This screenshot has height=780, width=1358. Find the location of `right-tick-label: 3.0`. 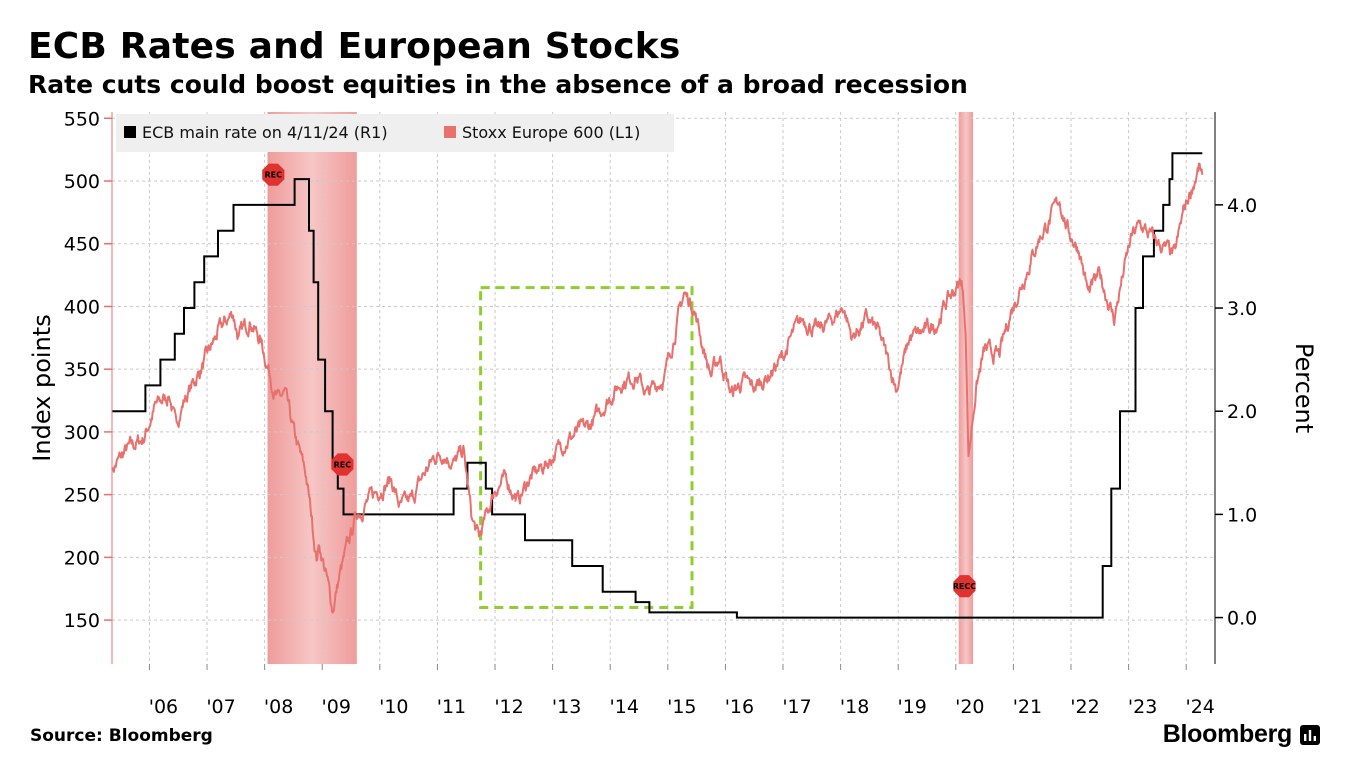

right-tick-label: 3.0 is located at coordinates (1242, 309).